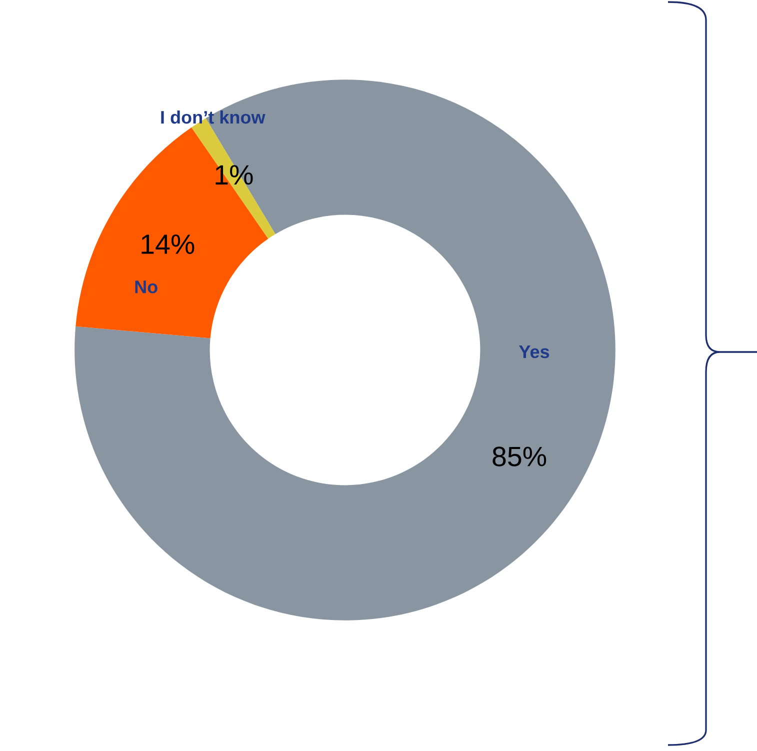 The width and height of the screenshot is (757, 751). Describe the element at coordinates (519, 456) in the screenshot. I see `data-label: 85%` at that location.